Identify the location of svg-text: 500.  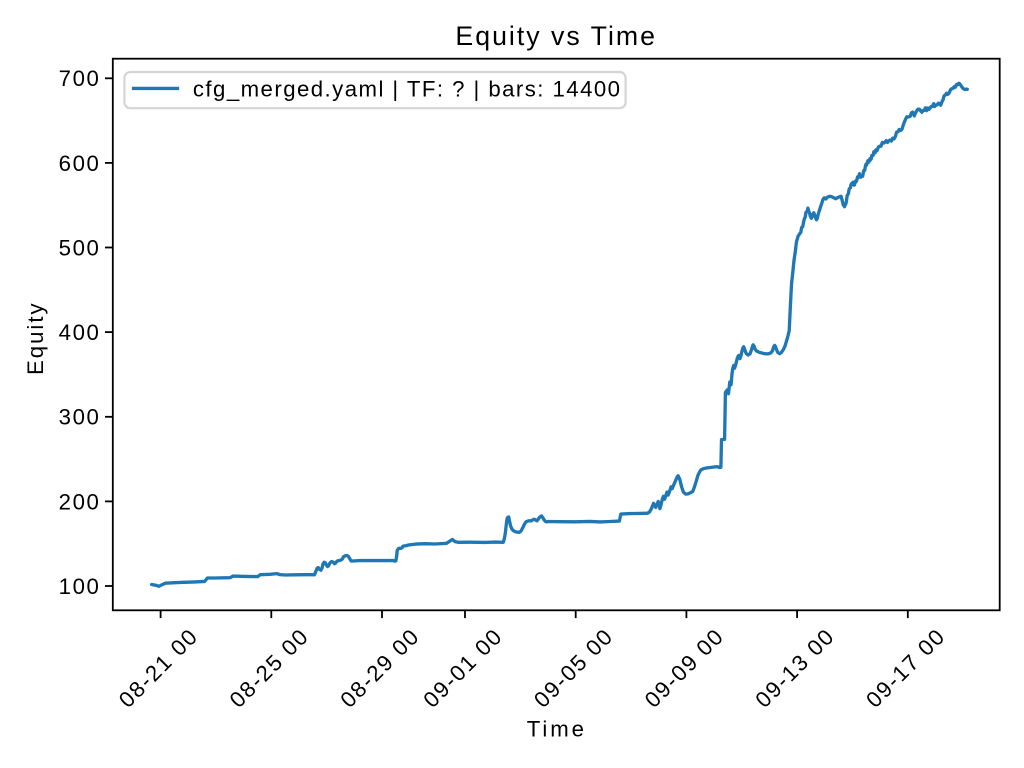
(80, 247).